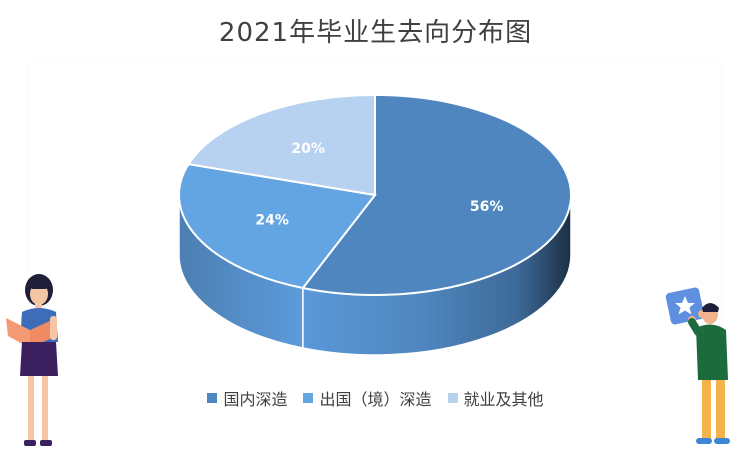  I want to click on pie-labels: 56% 24% 20%, so click(379, 185).